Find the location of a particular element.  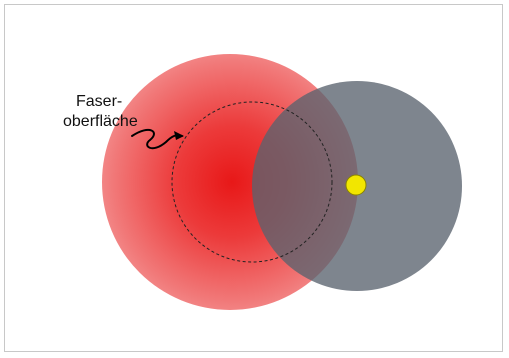

label-arrow-head is located at coordinates (179, 135).